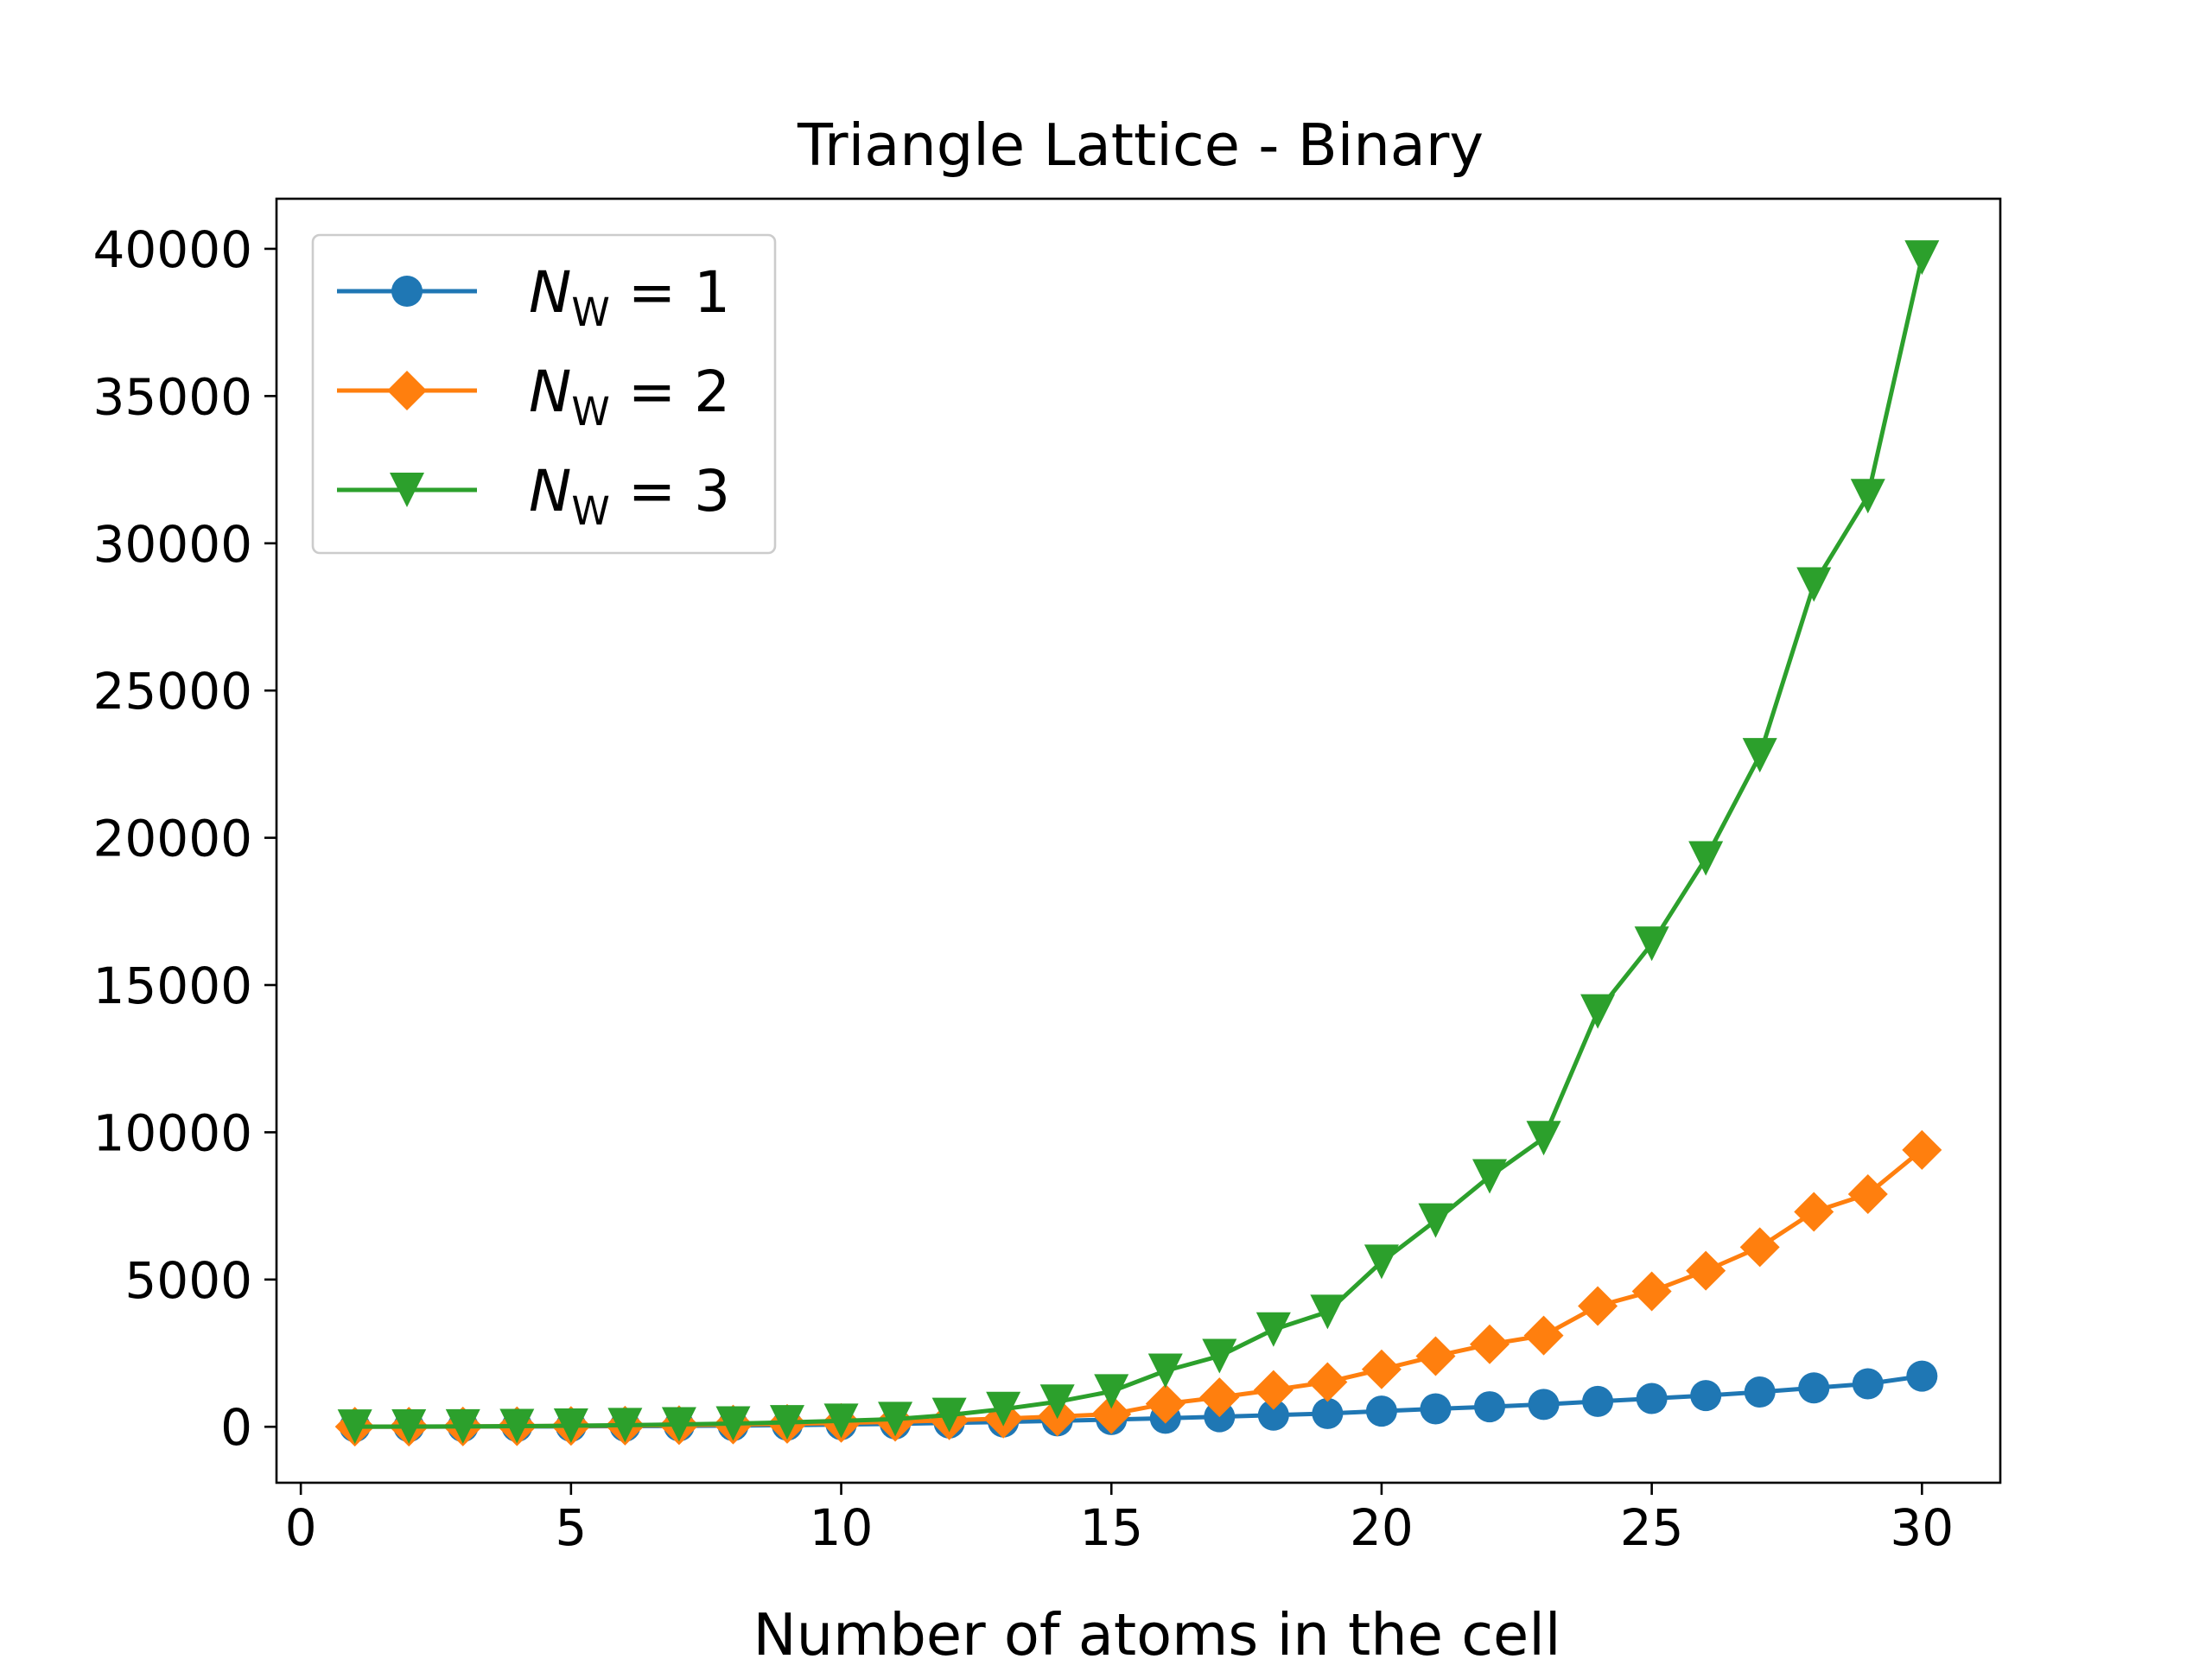 This screenshot has height=1659, width=2212. I want to click on legend-label: NW = 3, so click(629, 496).